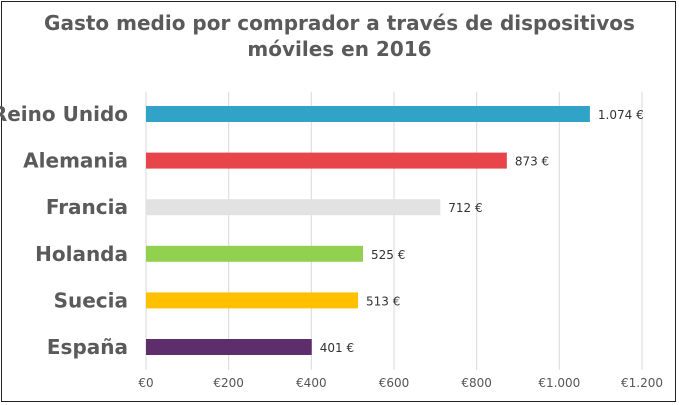  What do you see at coordinates (394, 383) in the screenshot?
I see `x-tick-label: €600` at bounding box center [394, 383].